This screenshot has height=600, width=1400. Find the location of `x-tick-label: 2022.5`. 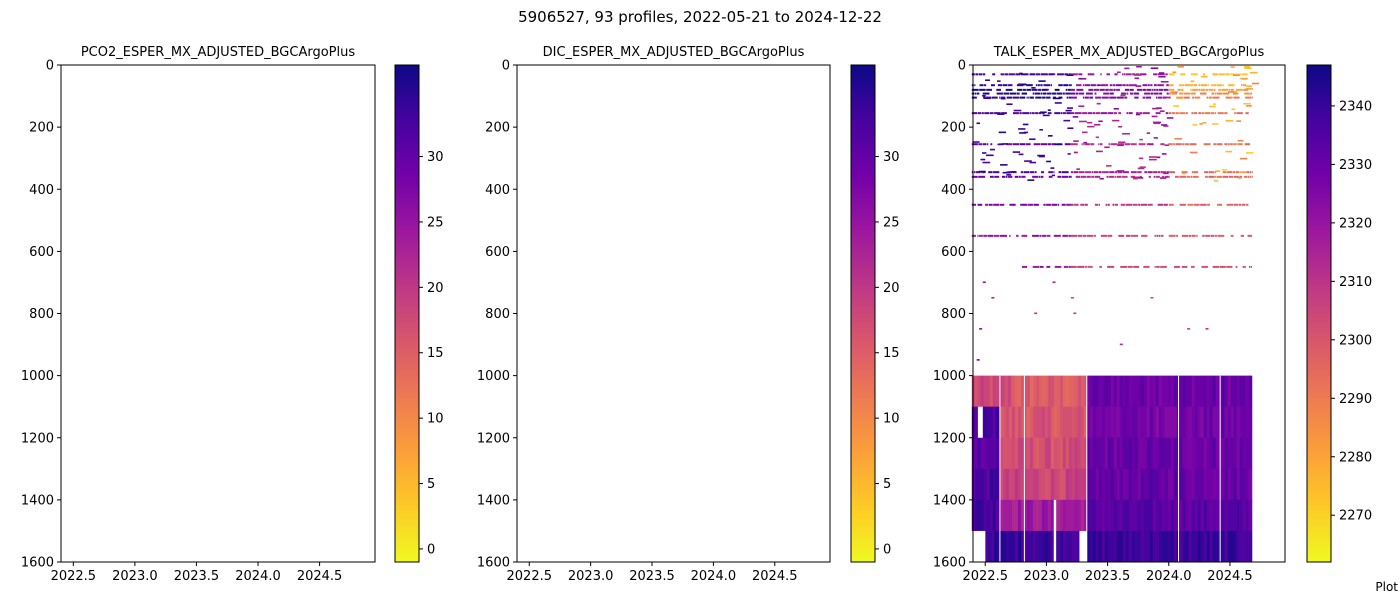

x-tick-label: 2022.5 is located at coordinates (530, 576).